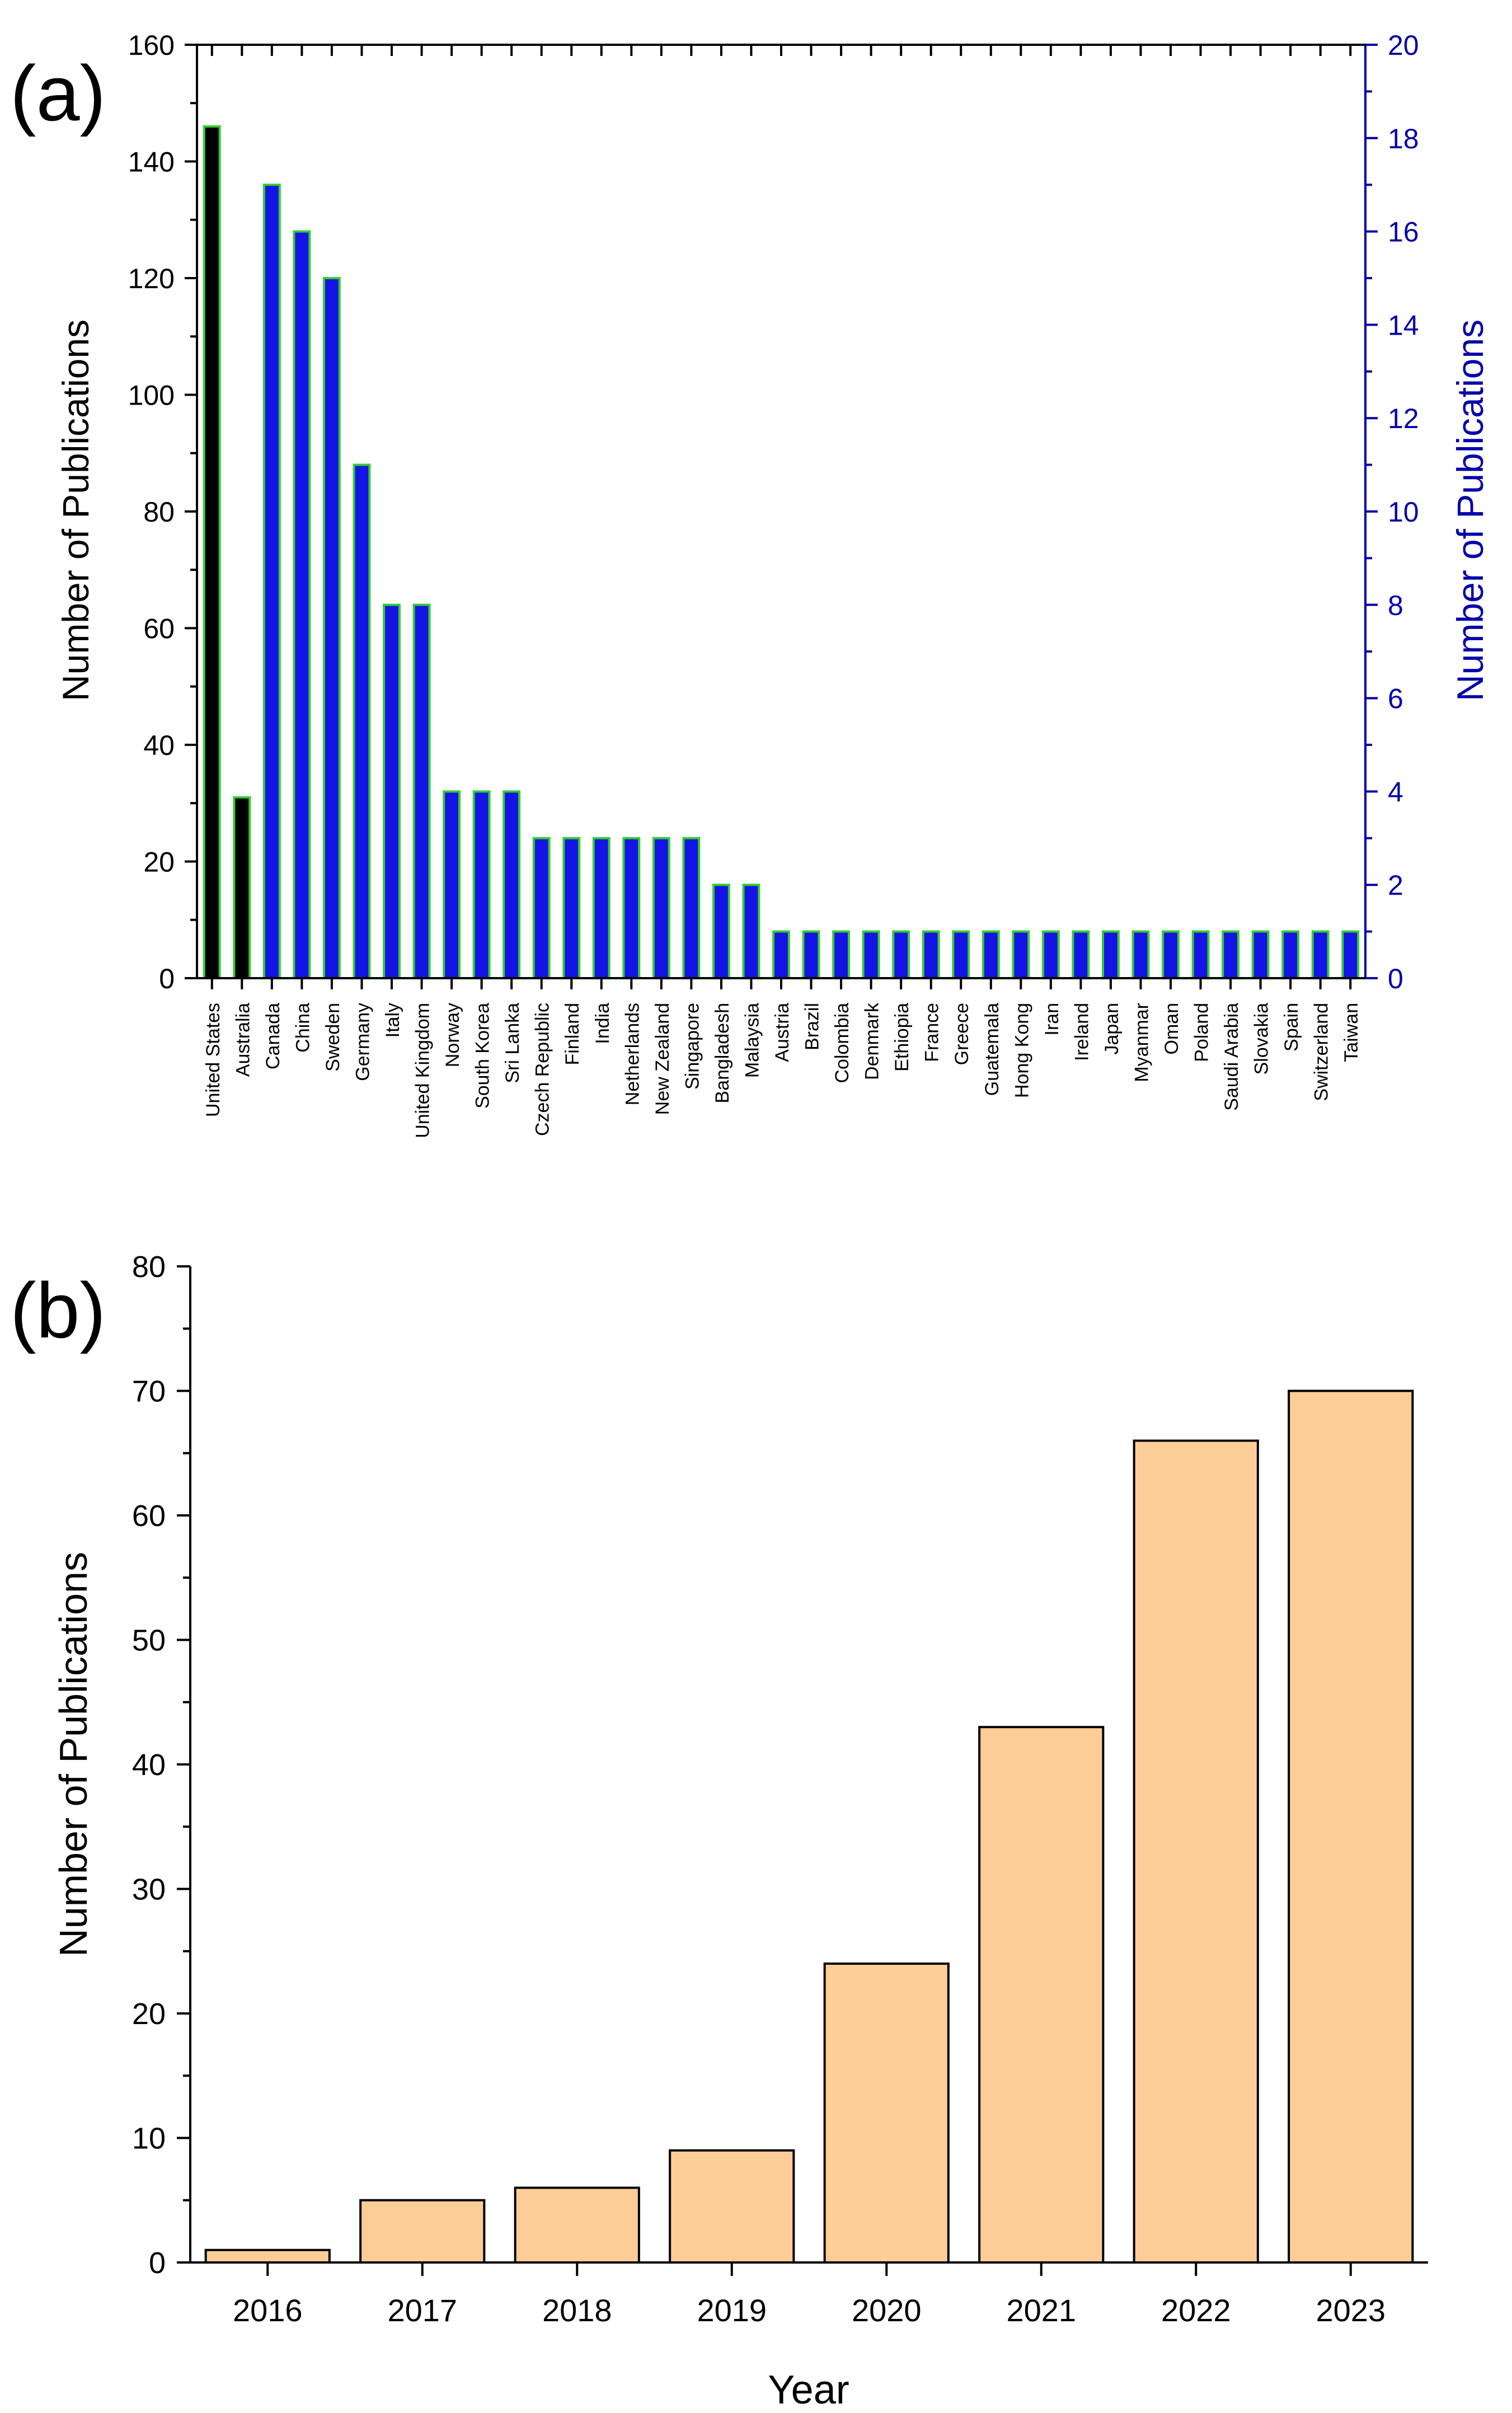  What do you see at coordinates (781, 955) in the screenshot?
I see `bar-austria` at bounding box center [781, 955].